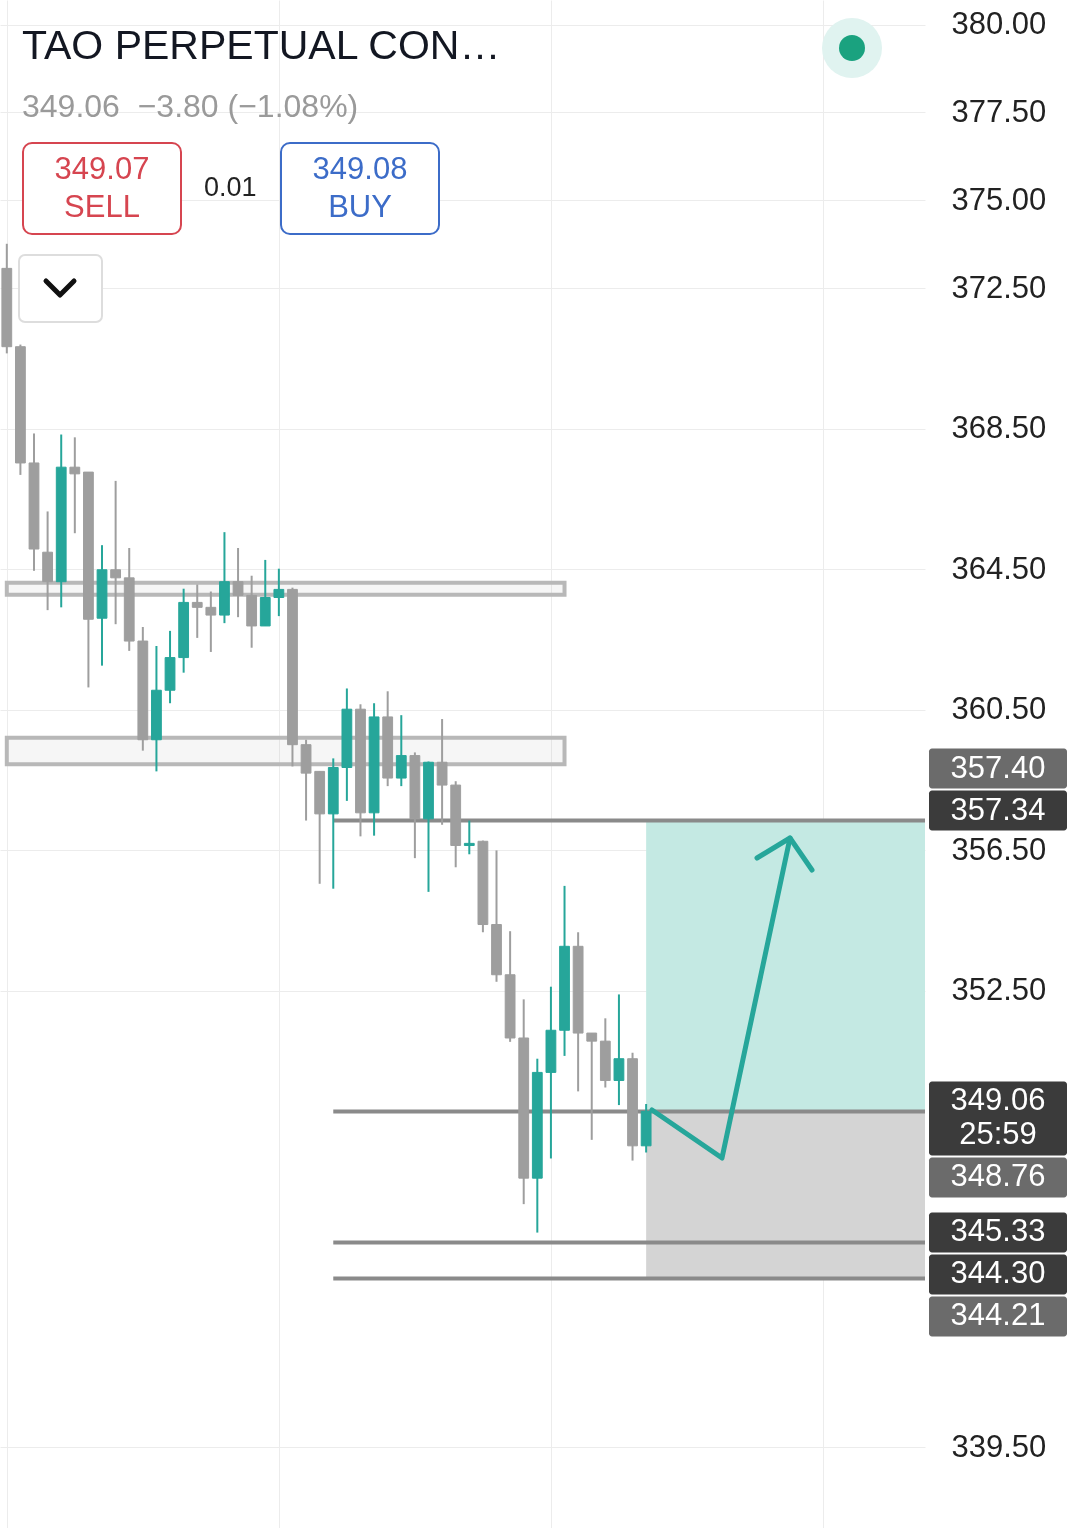 This screenshot has width=1080, height=1528. I want to click on y-tick-label: 380.00, so click(999, 24).